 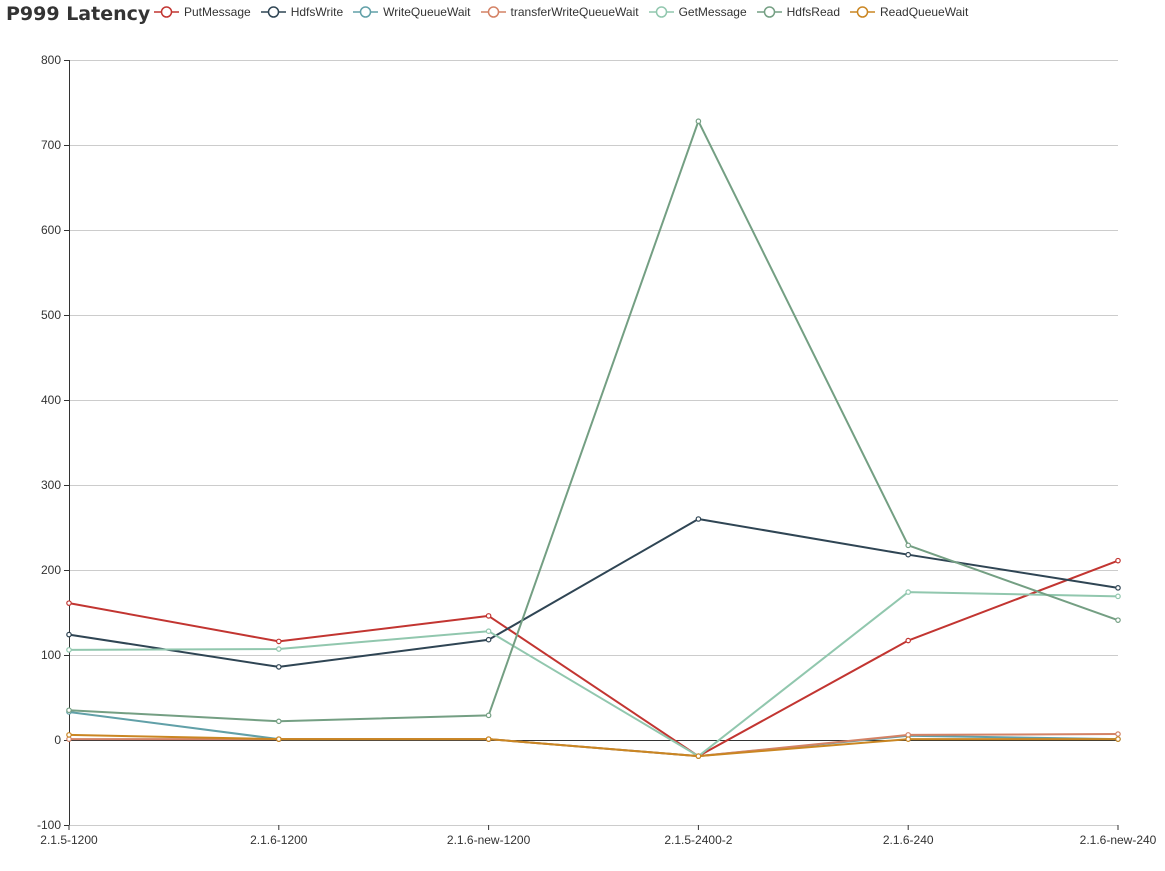 I want to click on legend-item: GetMessage, so click(x=697, y=12).